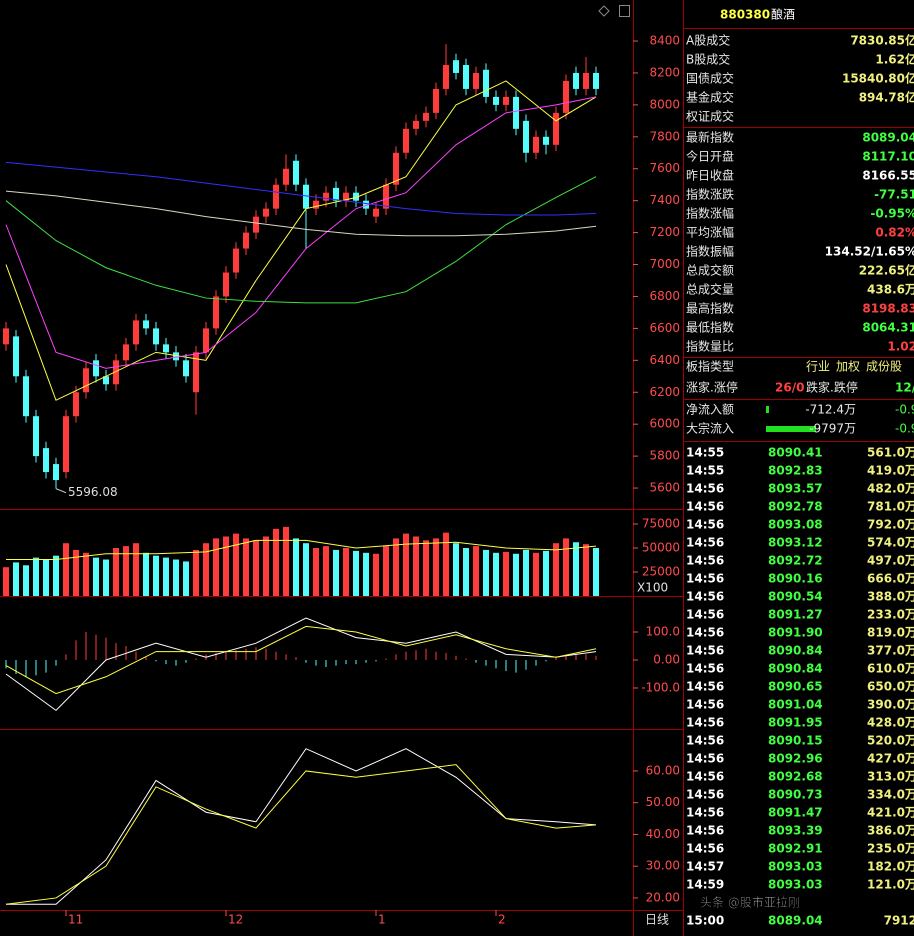 The height and width of the screenshot is (936, 914). Describe the element at coordinates (657, 920) in the screenshot. I see `period-label: 日线` at that location.